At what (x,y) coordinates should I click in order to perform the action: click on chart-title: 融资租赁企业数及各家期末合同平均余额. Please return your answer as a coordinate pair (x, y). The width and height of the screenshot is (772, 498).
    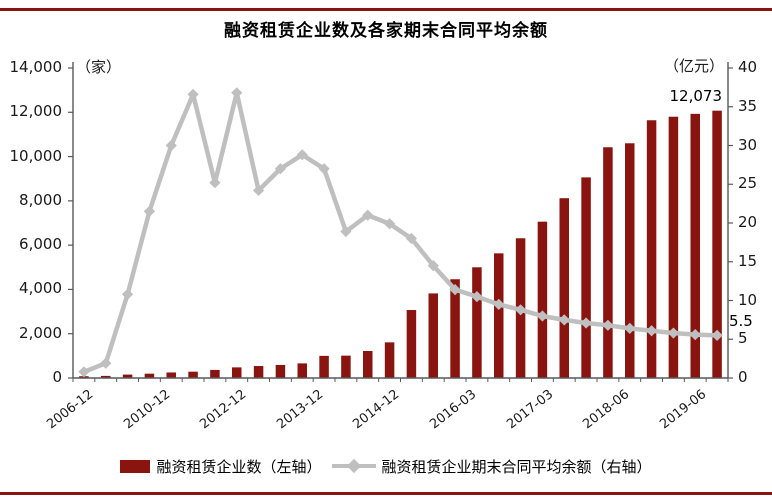
    Looking at the image, I should click on (386, 31).